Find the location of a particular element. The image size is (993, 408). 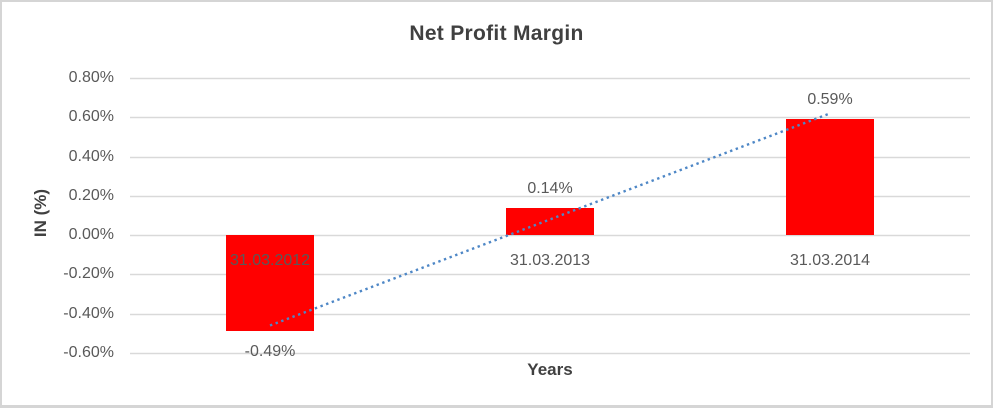

y-tick-label: 0.20% is located at coordinates (91, 195).